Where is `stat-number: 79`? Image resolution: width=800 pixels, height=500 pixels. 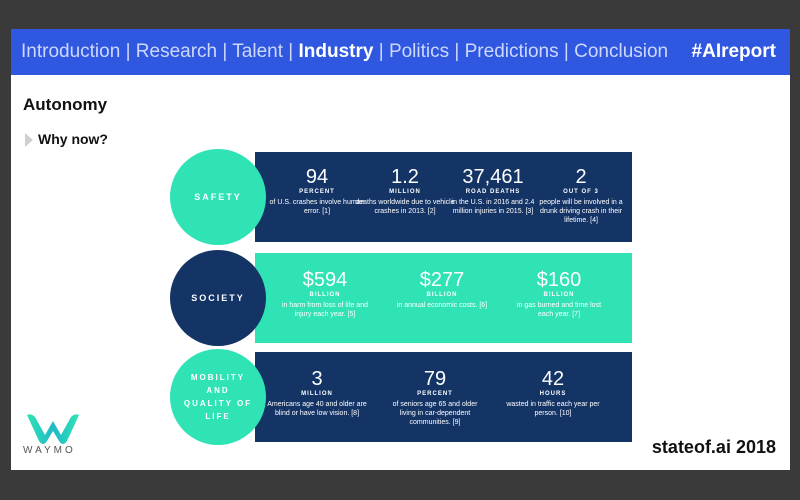
stat-number: 79 is located at coordinates (435, 379).